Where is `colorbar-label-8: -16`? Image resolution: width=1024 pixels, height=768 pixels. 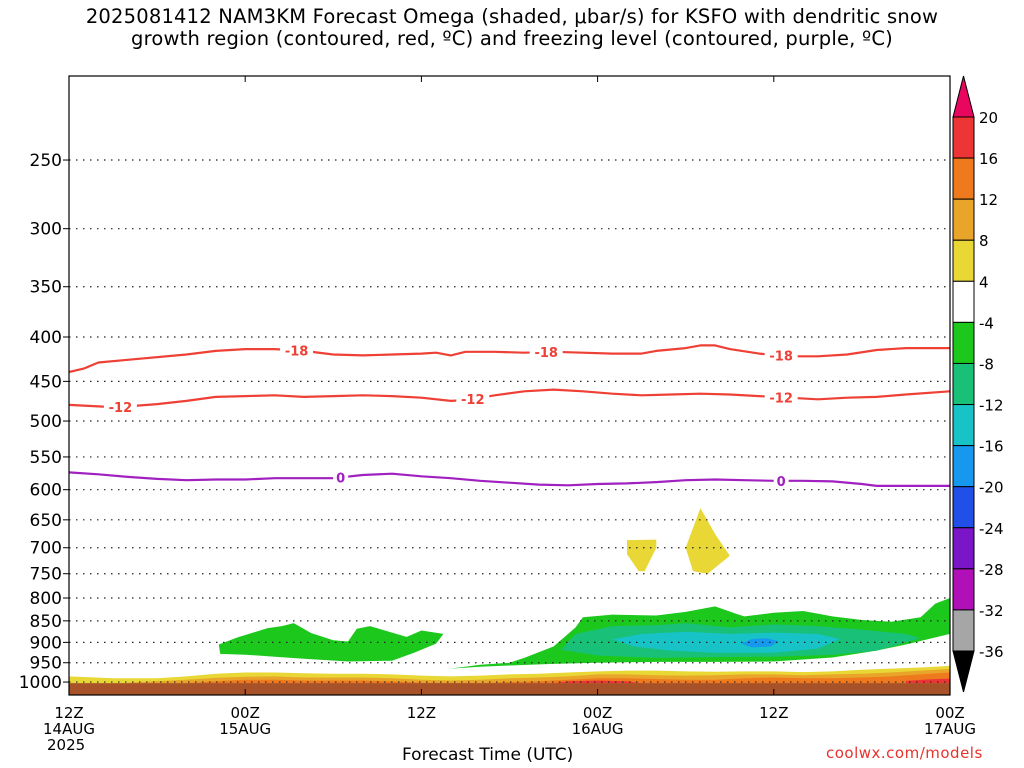
colorbar-label-8: -16 is located at coordinates (991, 447).